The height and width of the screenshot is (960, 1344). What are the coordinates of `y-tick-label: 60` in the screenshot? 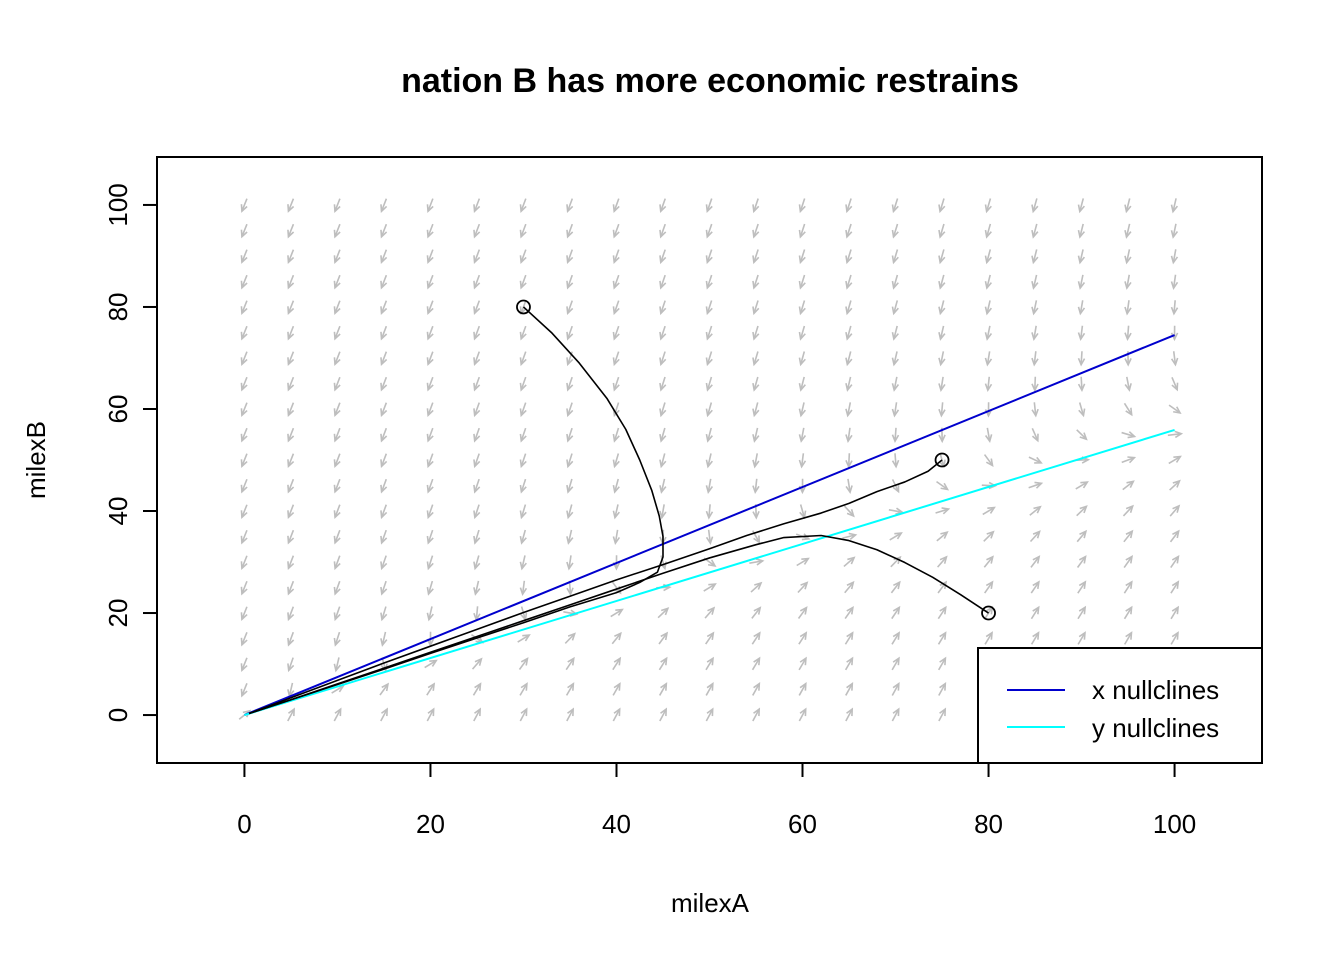 It's located at (118, 409).